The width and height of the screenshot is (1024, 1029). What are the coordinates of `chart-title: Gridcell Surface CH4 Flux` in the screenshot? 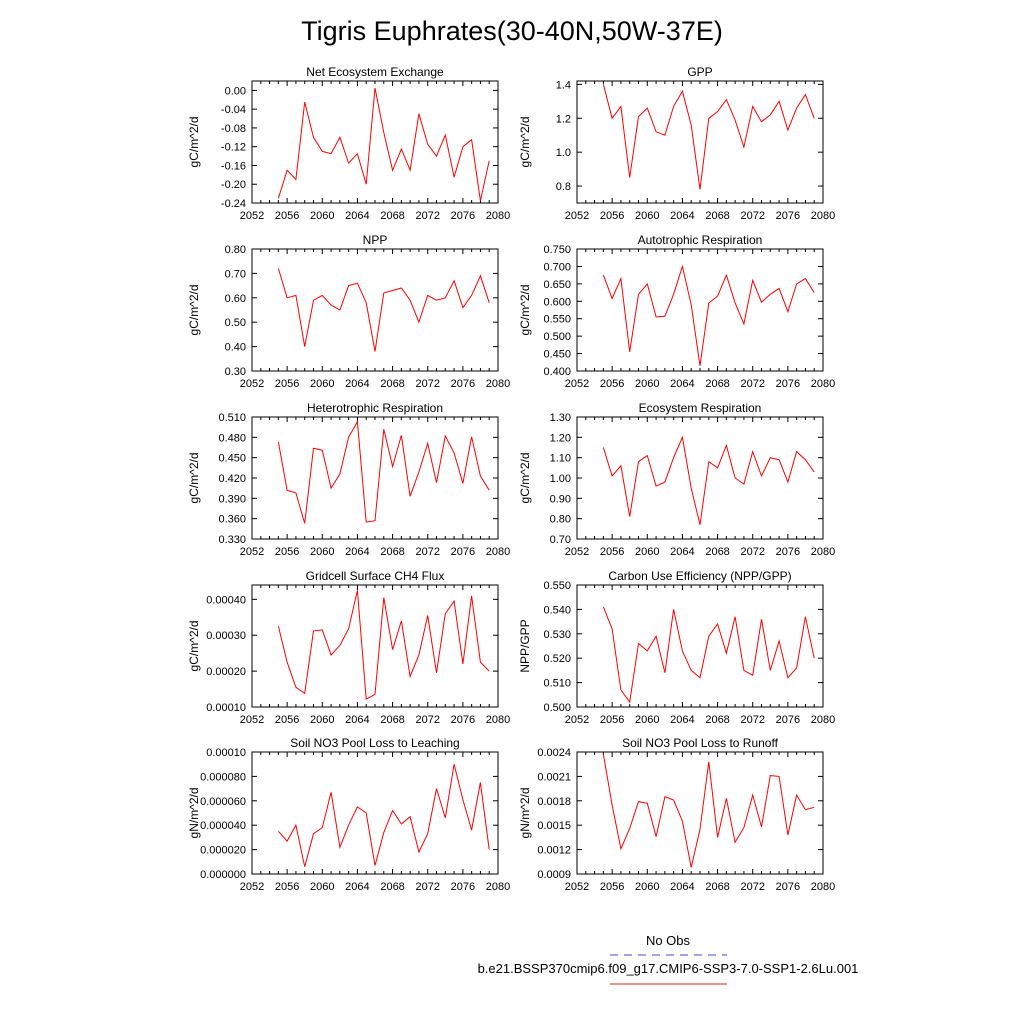 It's located at (375, 576).